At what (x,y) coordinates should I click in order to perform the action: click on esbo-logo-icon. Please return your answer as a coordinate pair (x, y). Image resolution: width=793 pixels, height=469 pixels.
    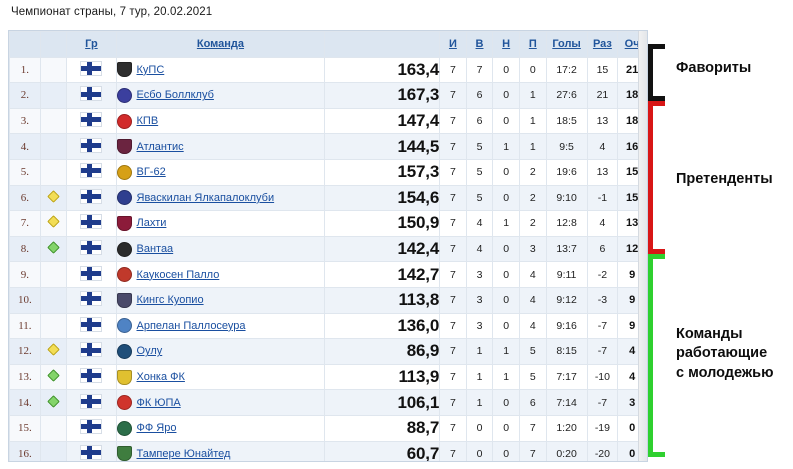
    Looking at the image, I should click on (124, 95).